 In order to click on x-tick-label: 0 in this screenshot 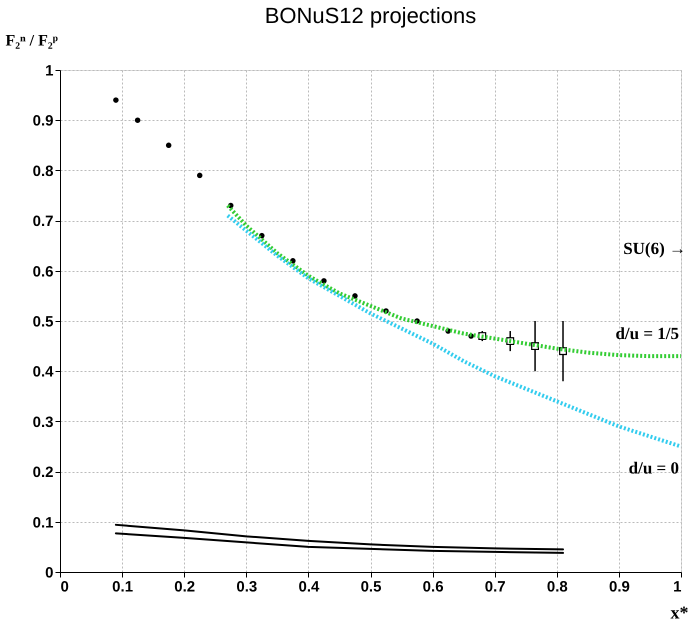, I will do `click(64, 587)`.